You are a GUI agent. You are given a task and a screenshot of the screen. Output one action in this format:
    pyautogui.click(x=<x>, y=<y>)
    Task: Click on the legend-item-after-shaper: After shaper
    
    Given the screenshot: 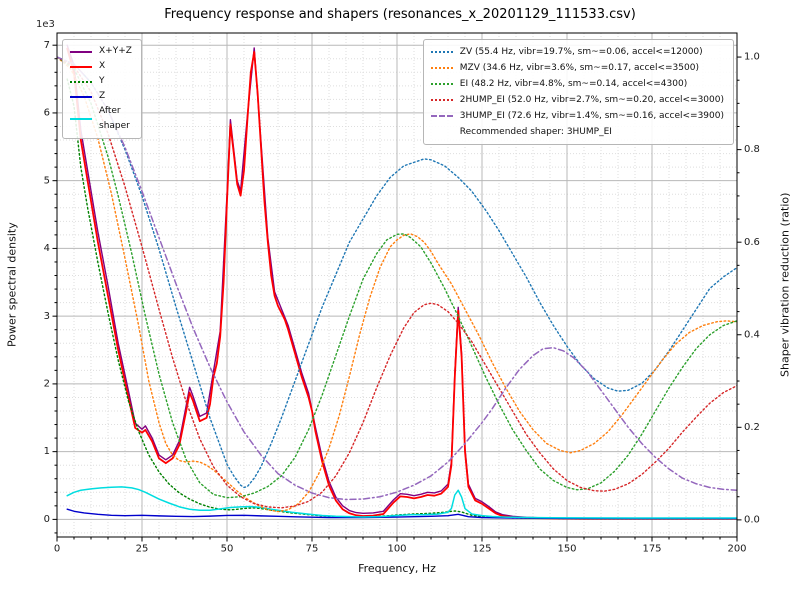 What is the action you would take?
    pyautogui.click(x=101, y=119)
    